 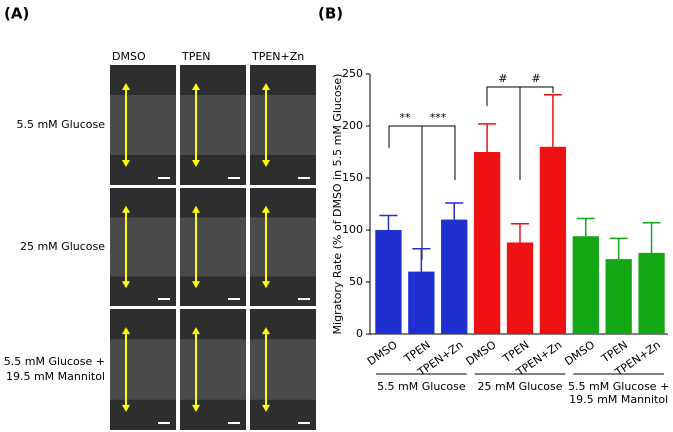 What do you see at coordinates (277, 56) in the screenshot?
I see `column-label: TPEN+Zn` at bounding box center [277, 56].